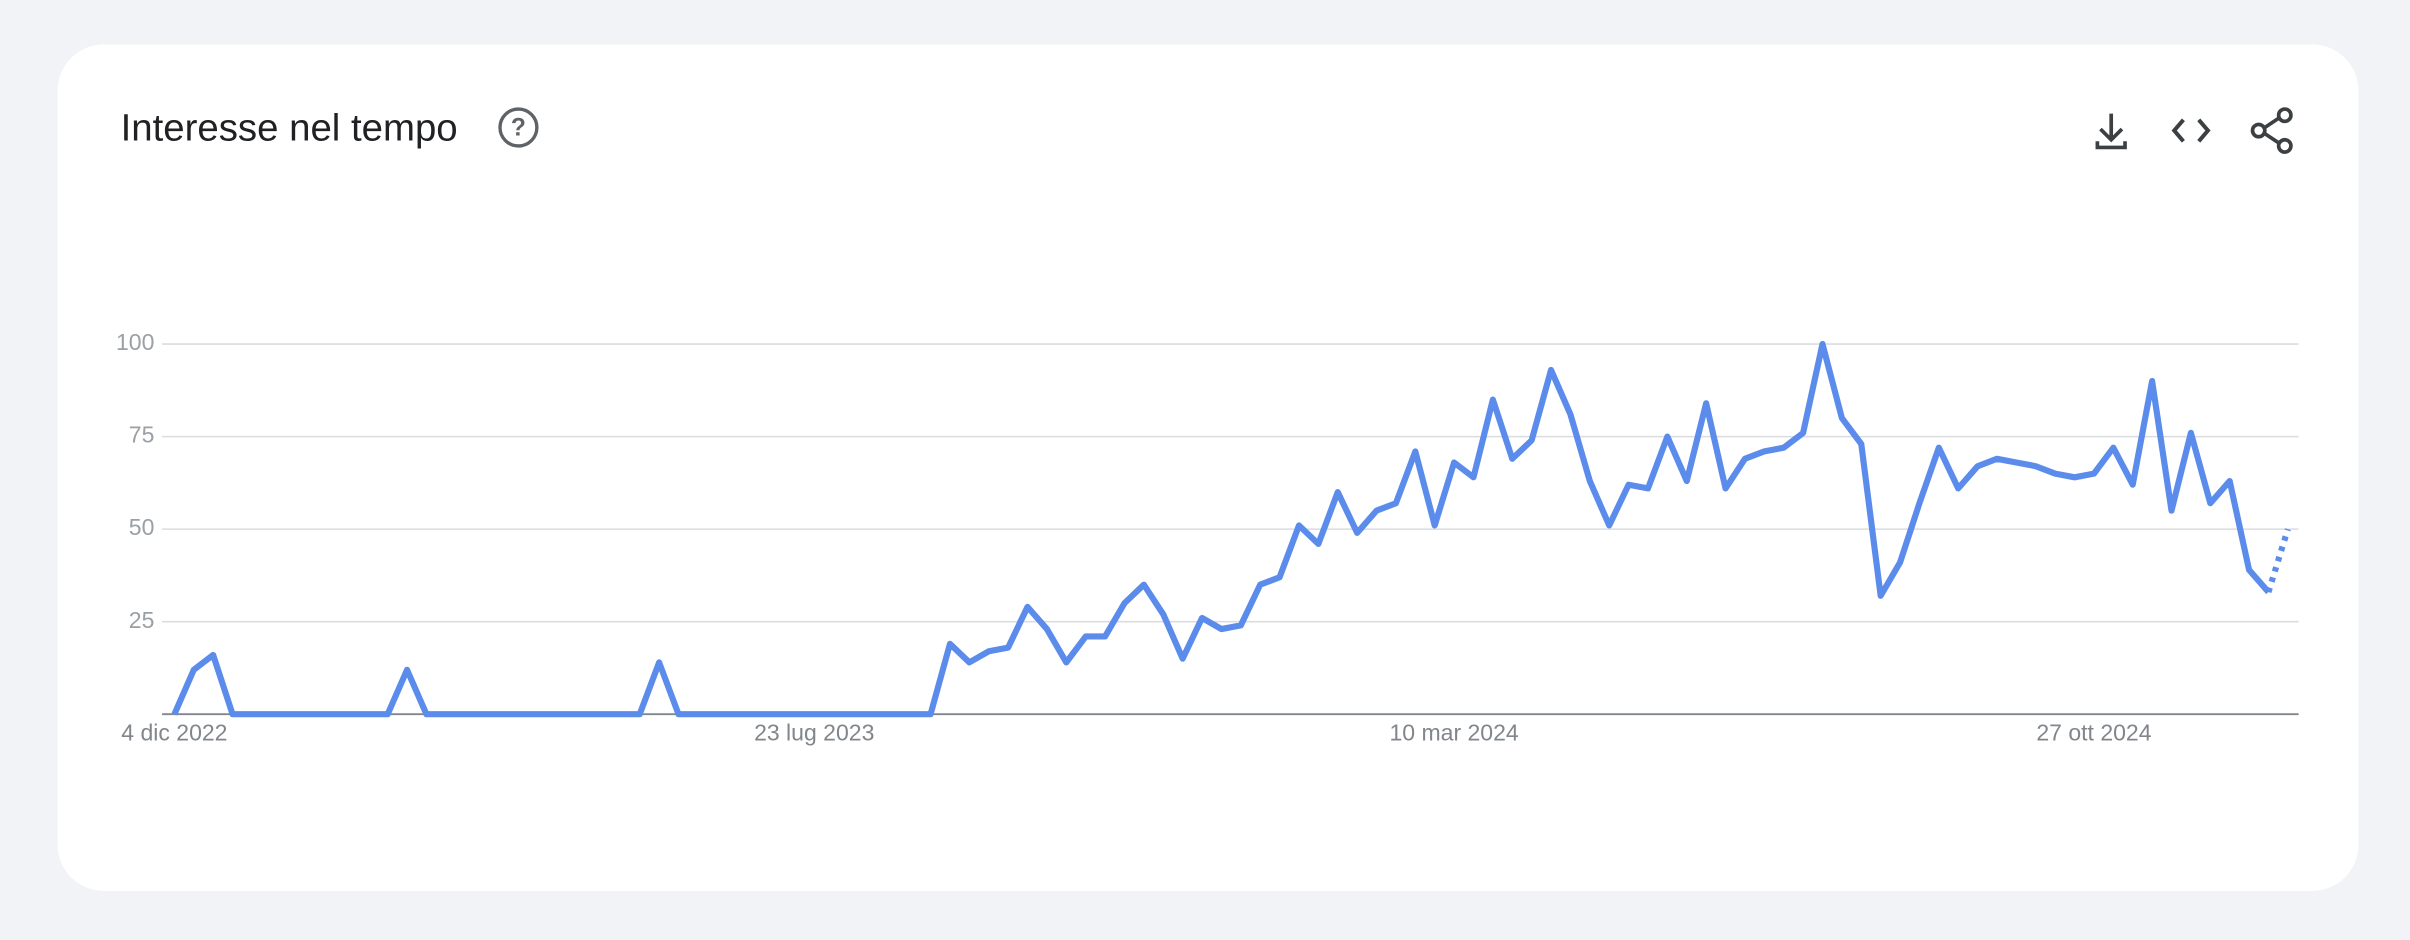  What do you see at coordinates (2191, 130) in the screenshot?
I see `embed-icon` at bounding box center [2191, 130].